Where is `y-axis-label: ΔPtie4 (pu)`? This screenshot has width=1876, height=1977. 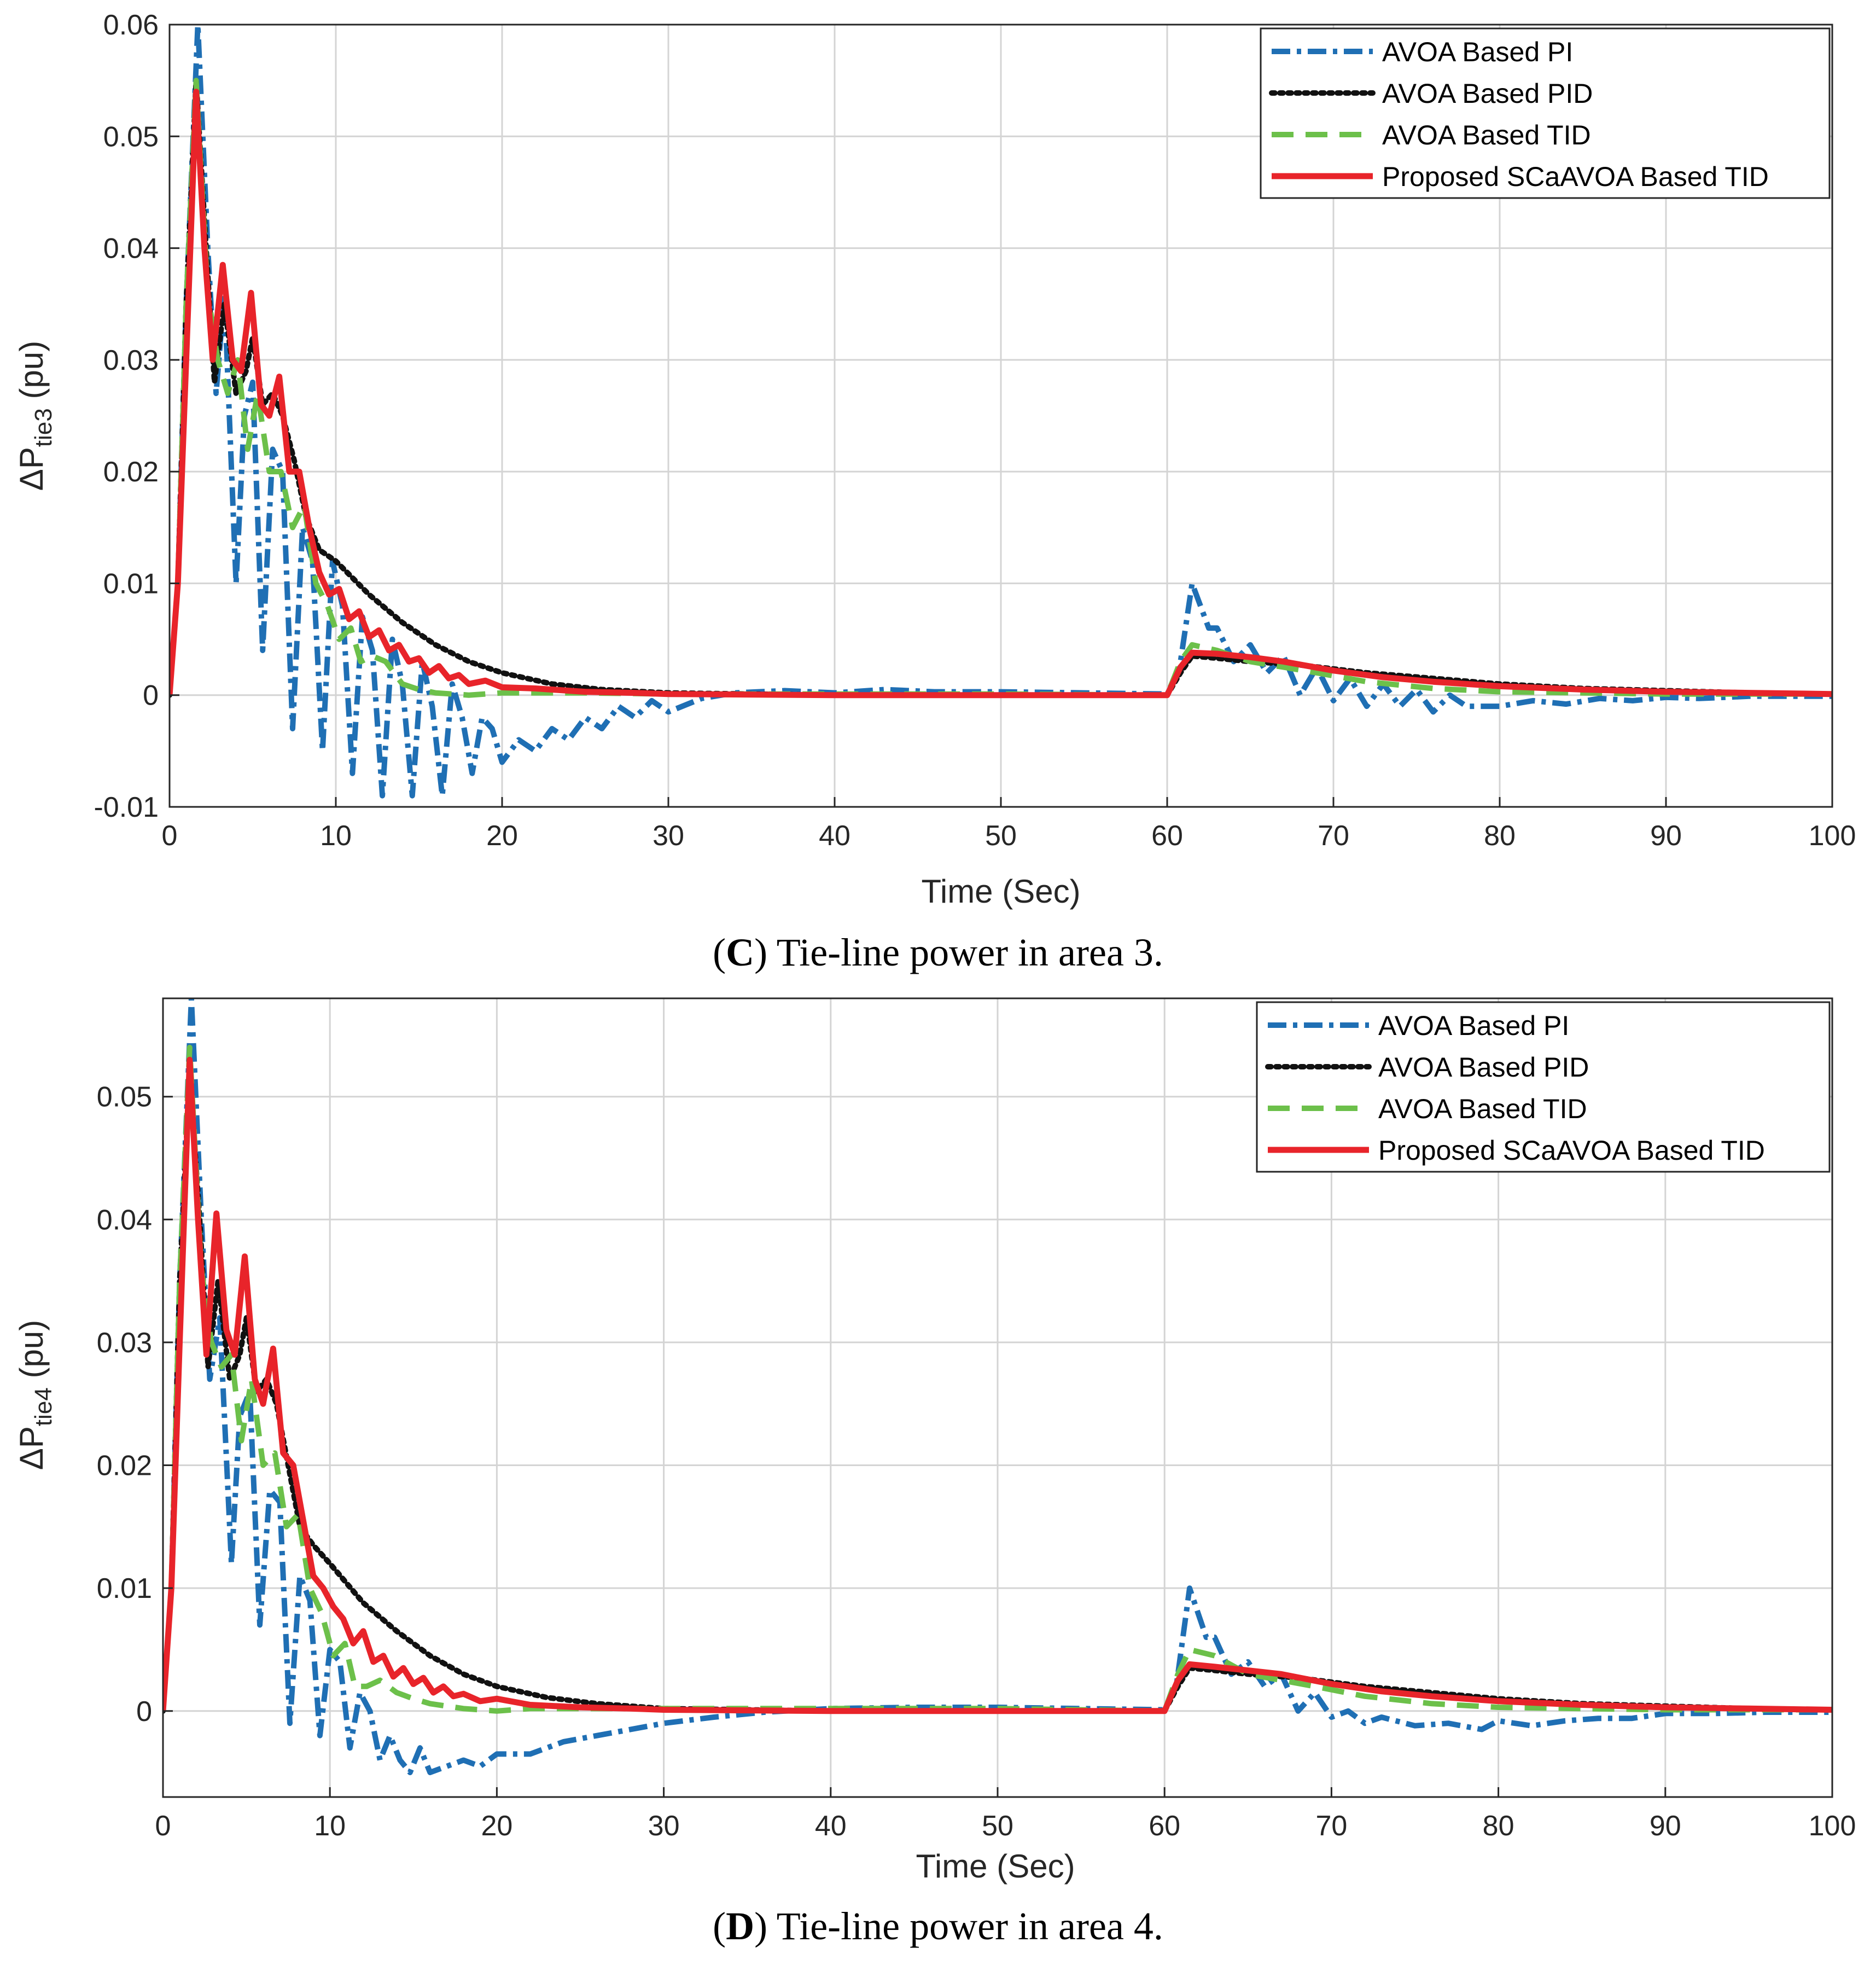
y-axis-label: ΔPtie4 (pu) is located at coordinates (35, 1395).